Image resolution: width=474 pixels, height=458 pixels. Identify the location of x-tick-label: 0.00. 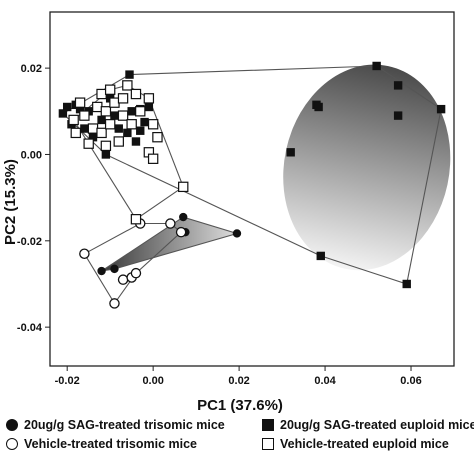
(152, 381).